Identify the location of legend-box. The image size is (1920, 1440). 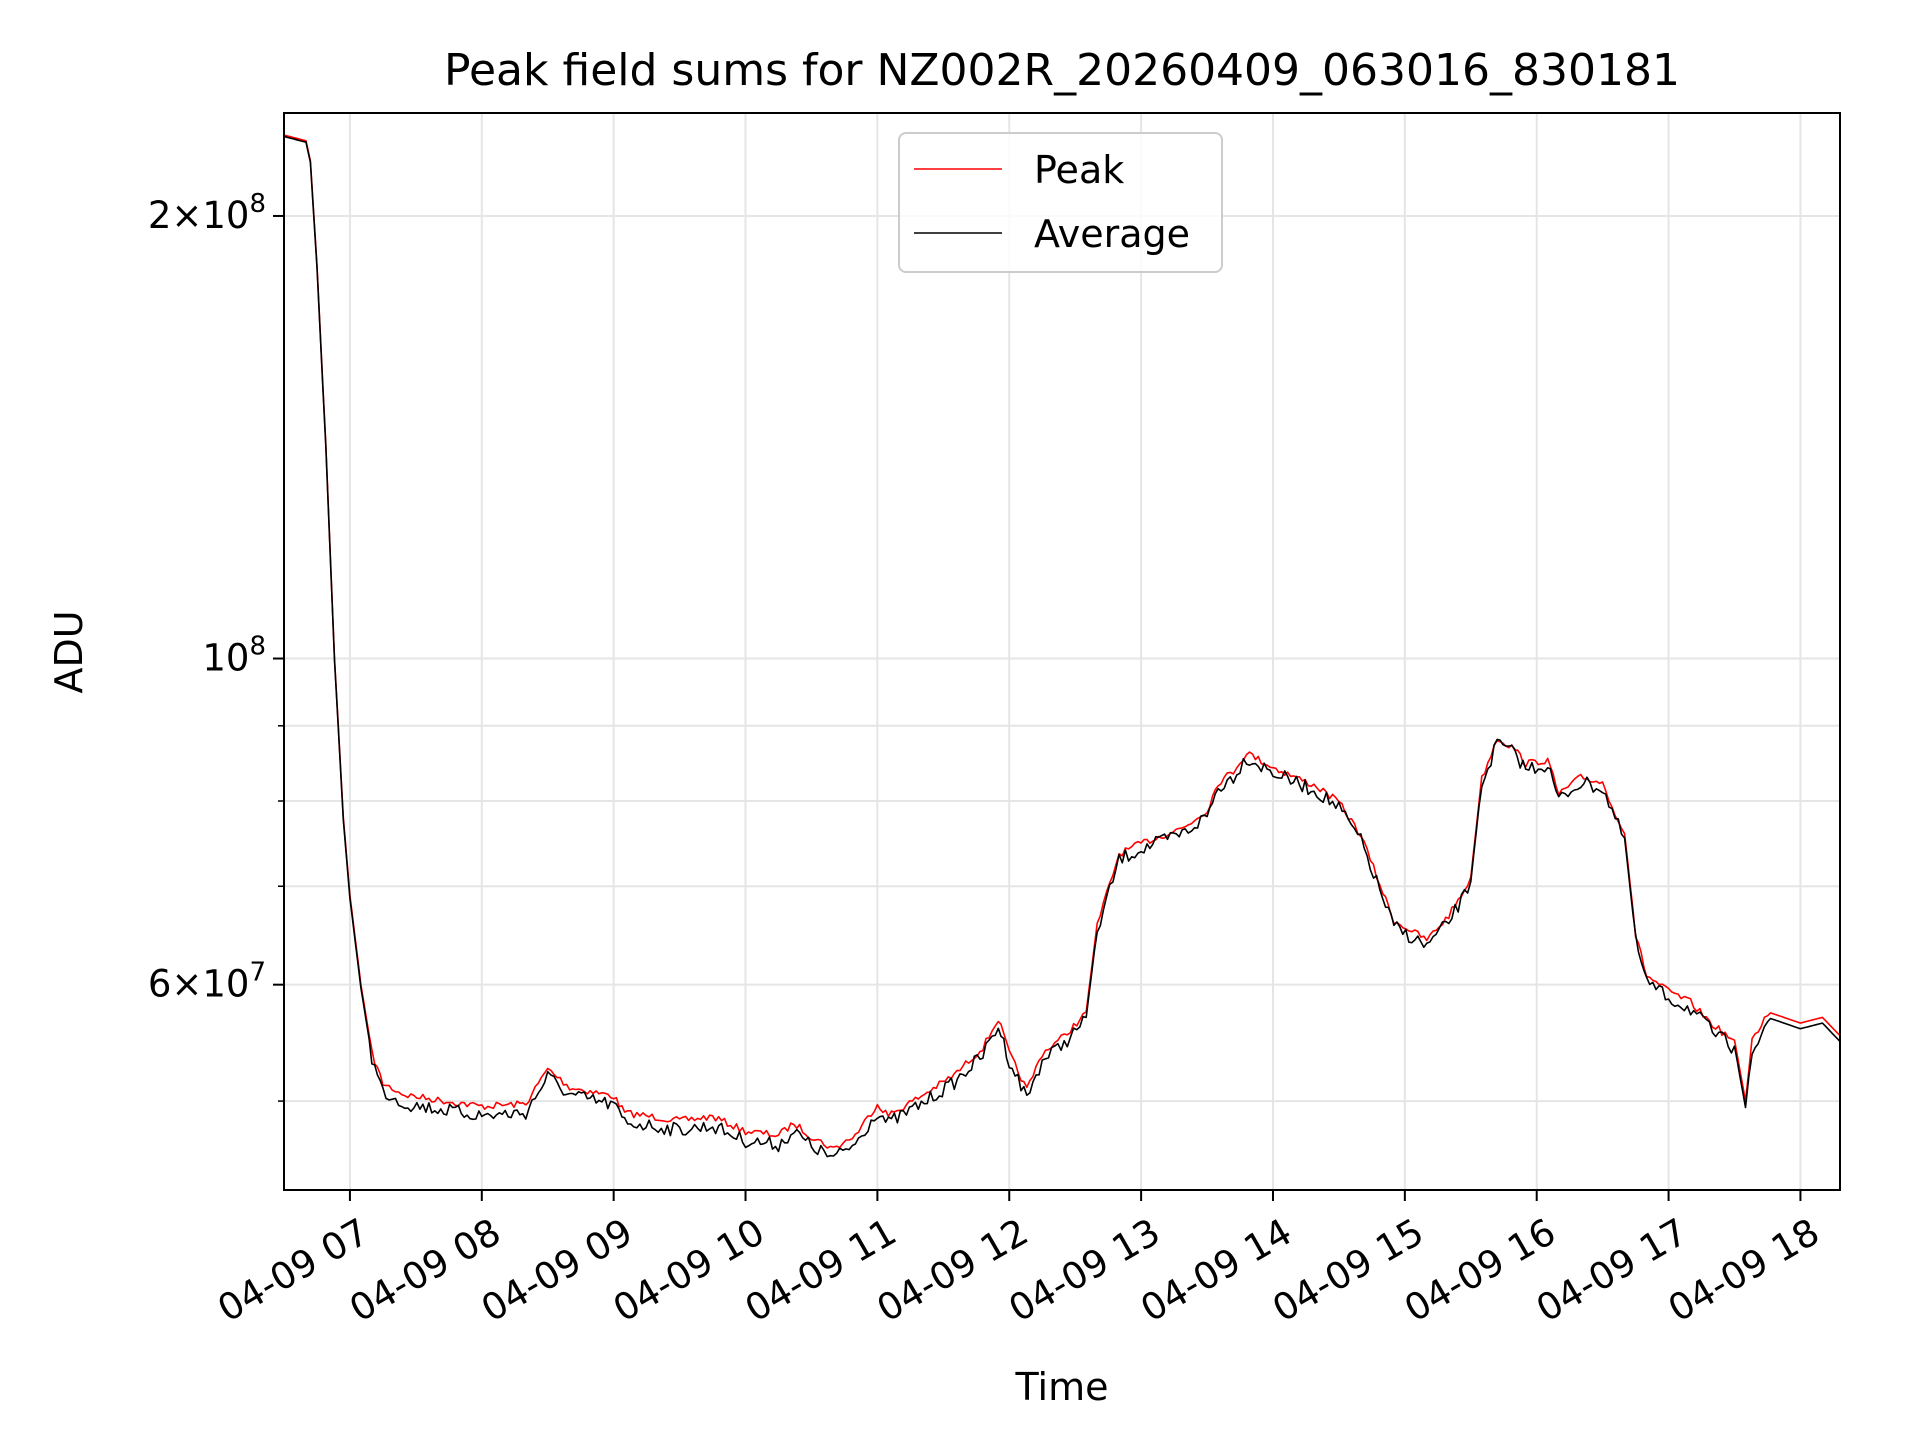
(1060, 202).